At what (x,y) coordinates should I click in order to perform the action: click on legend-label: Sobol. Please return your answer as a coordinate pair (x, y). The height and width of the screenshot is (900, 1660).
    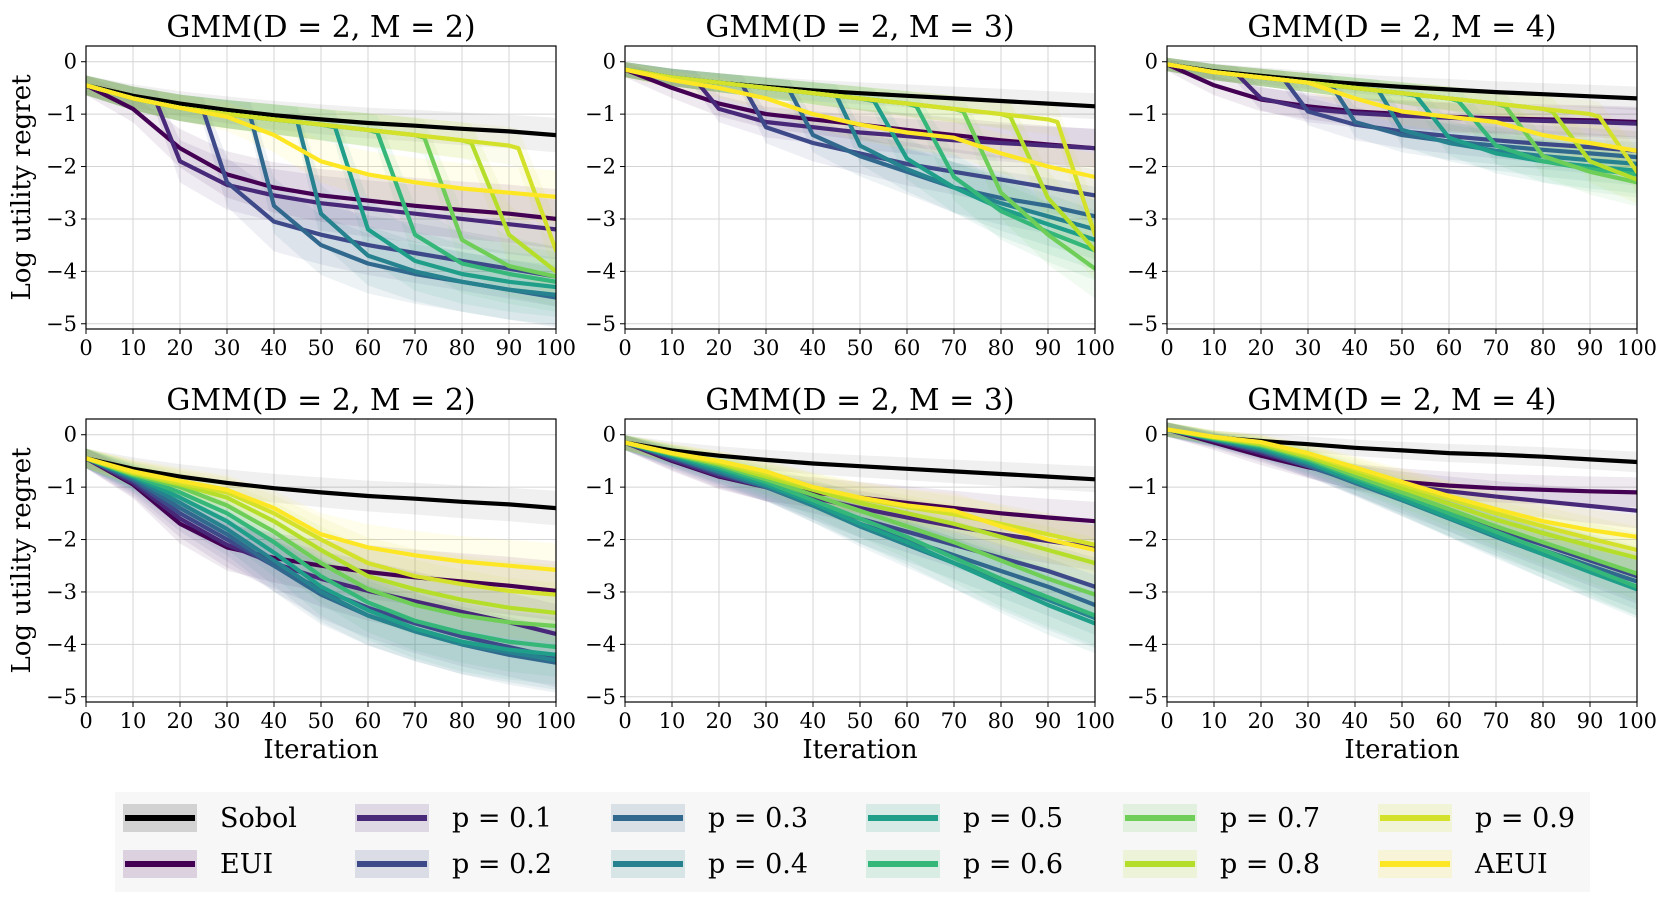
    Looking at the image, I should click on (258, 818).